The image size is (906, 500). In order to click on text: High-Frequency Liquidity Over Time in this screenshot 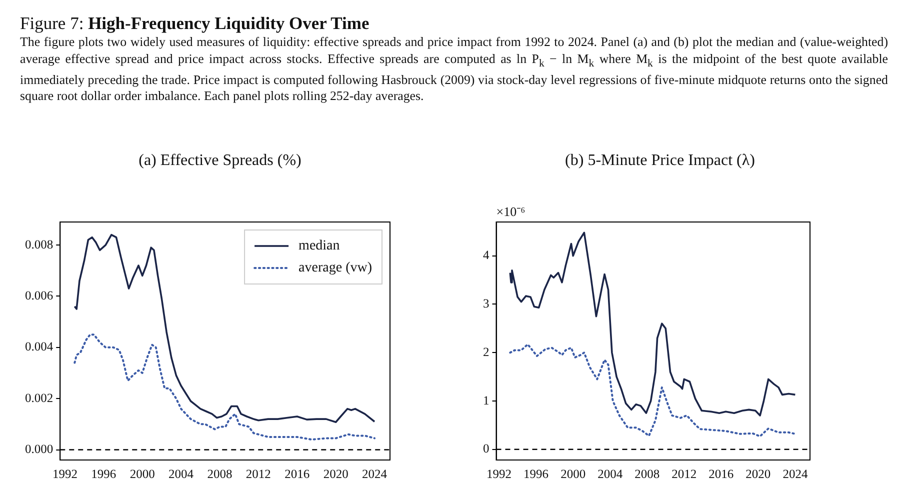, I will do `click(229, 23)`.